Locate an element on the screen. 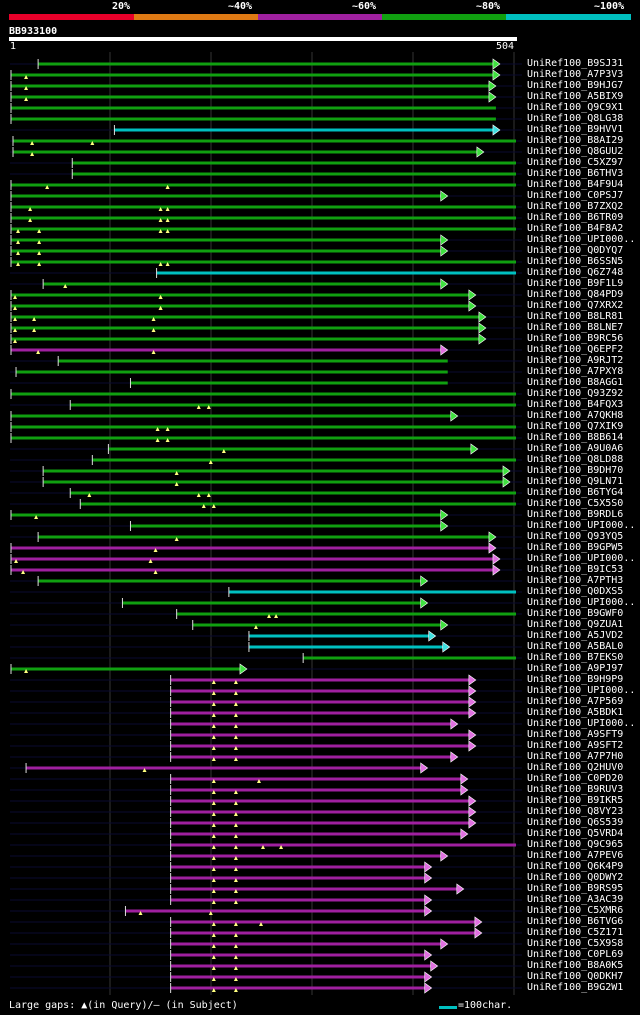 This screenshot has height=1015, width=640. hit-label: UniRef100_B4FQX3 is located at coordinates (575, 404).